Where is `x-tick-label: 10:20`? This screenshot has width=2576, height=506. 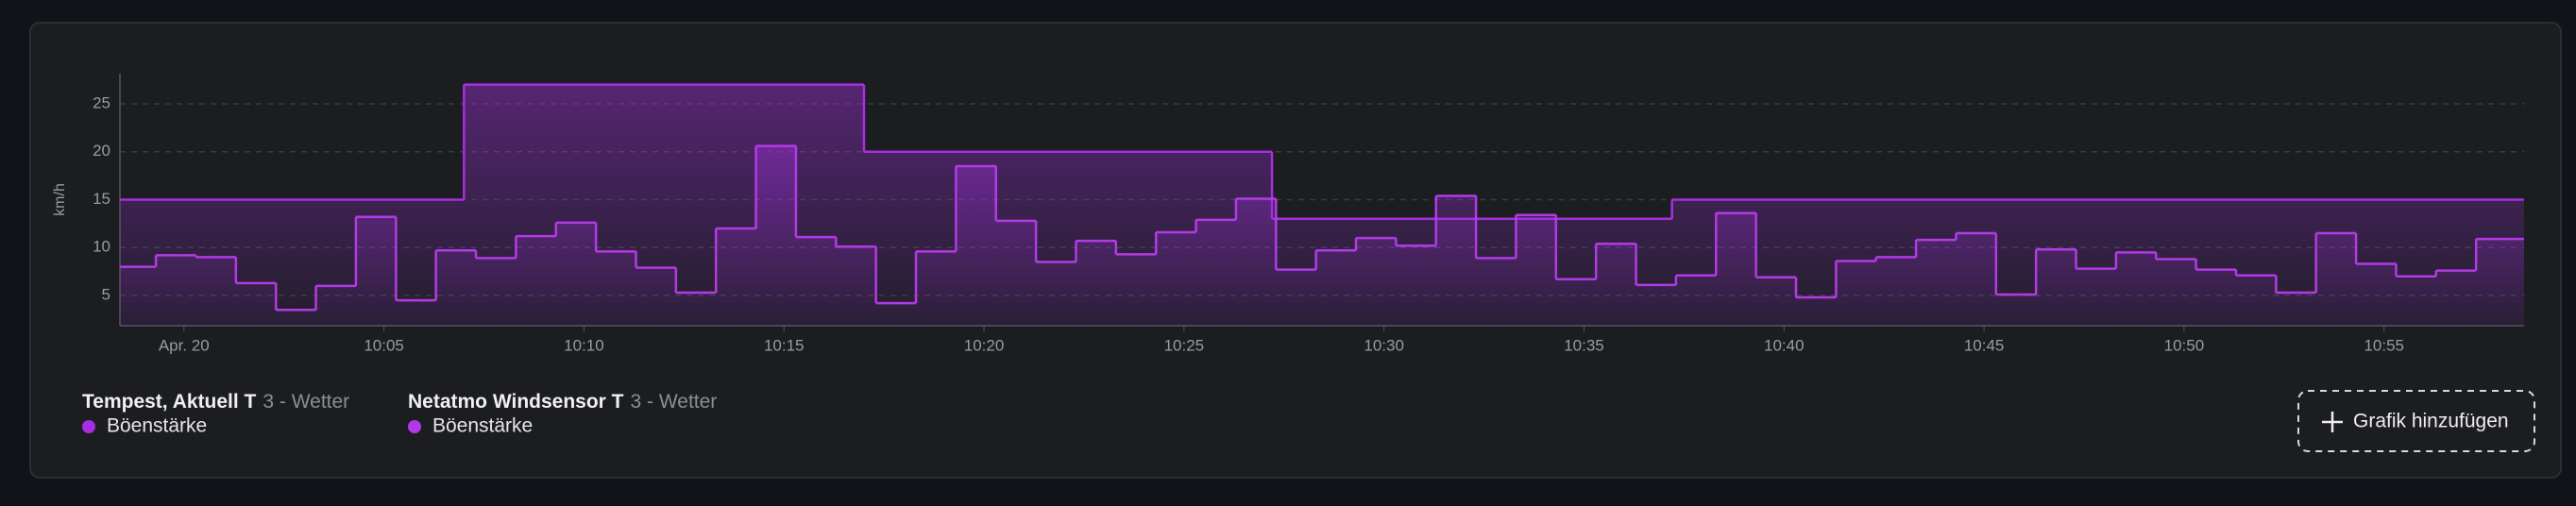 x-tick-label: 10:20 is located at coordinates (985, 345).